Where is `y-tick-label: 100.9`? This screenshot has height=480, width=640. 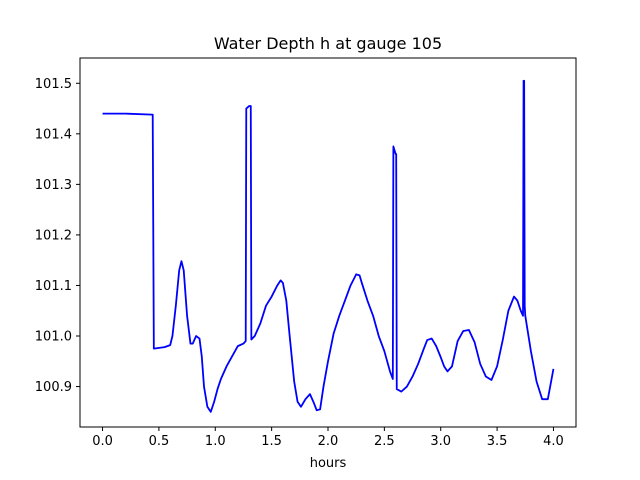
y-tick-label: 100.9 is located at coordinates (53, 387).